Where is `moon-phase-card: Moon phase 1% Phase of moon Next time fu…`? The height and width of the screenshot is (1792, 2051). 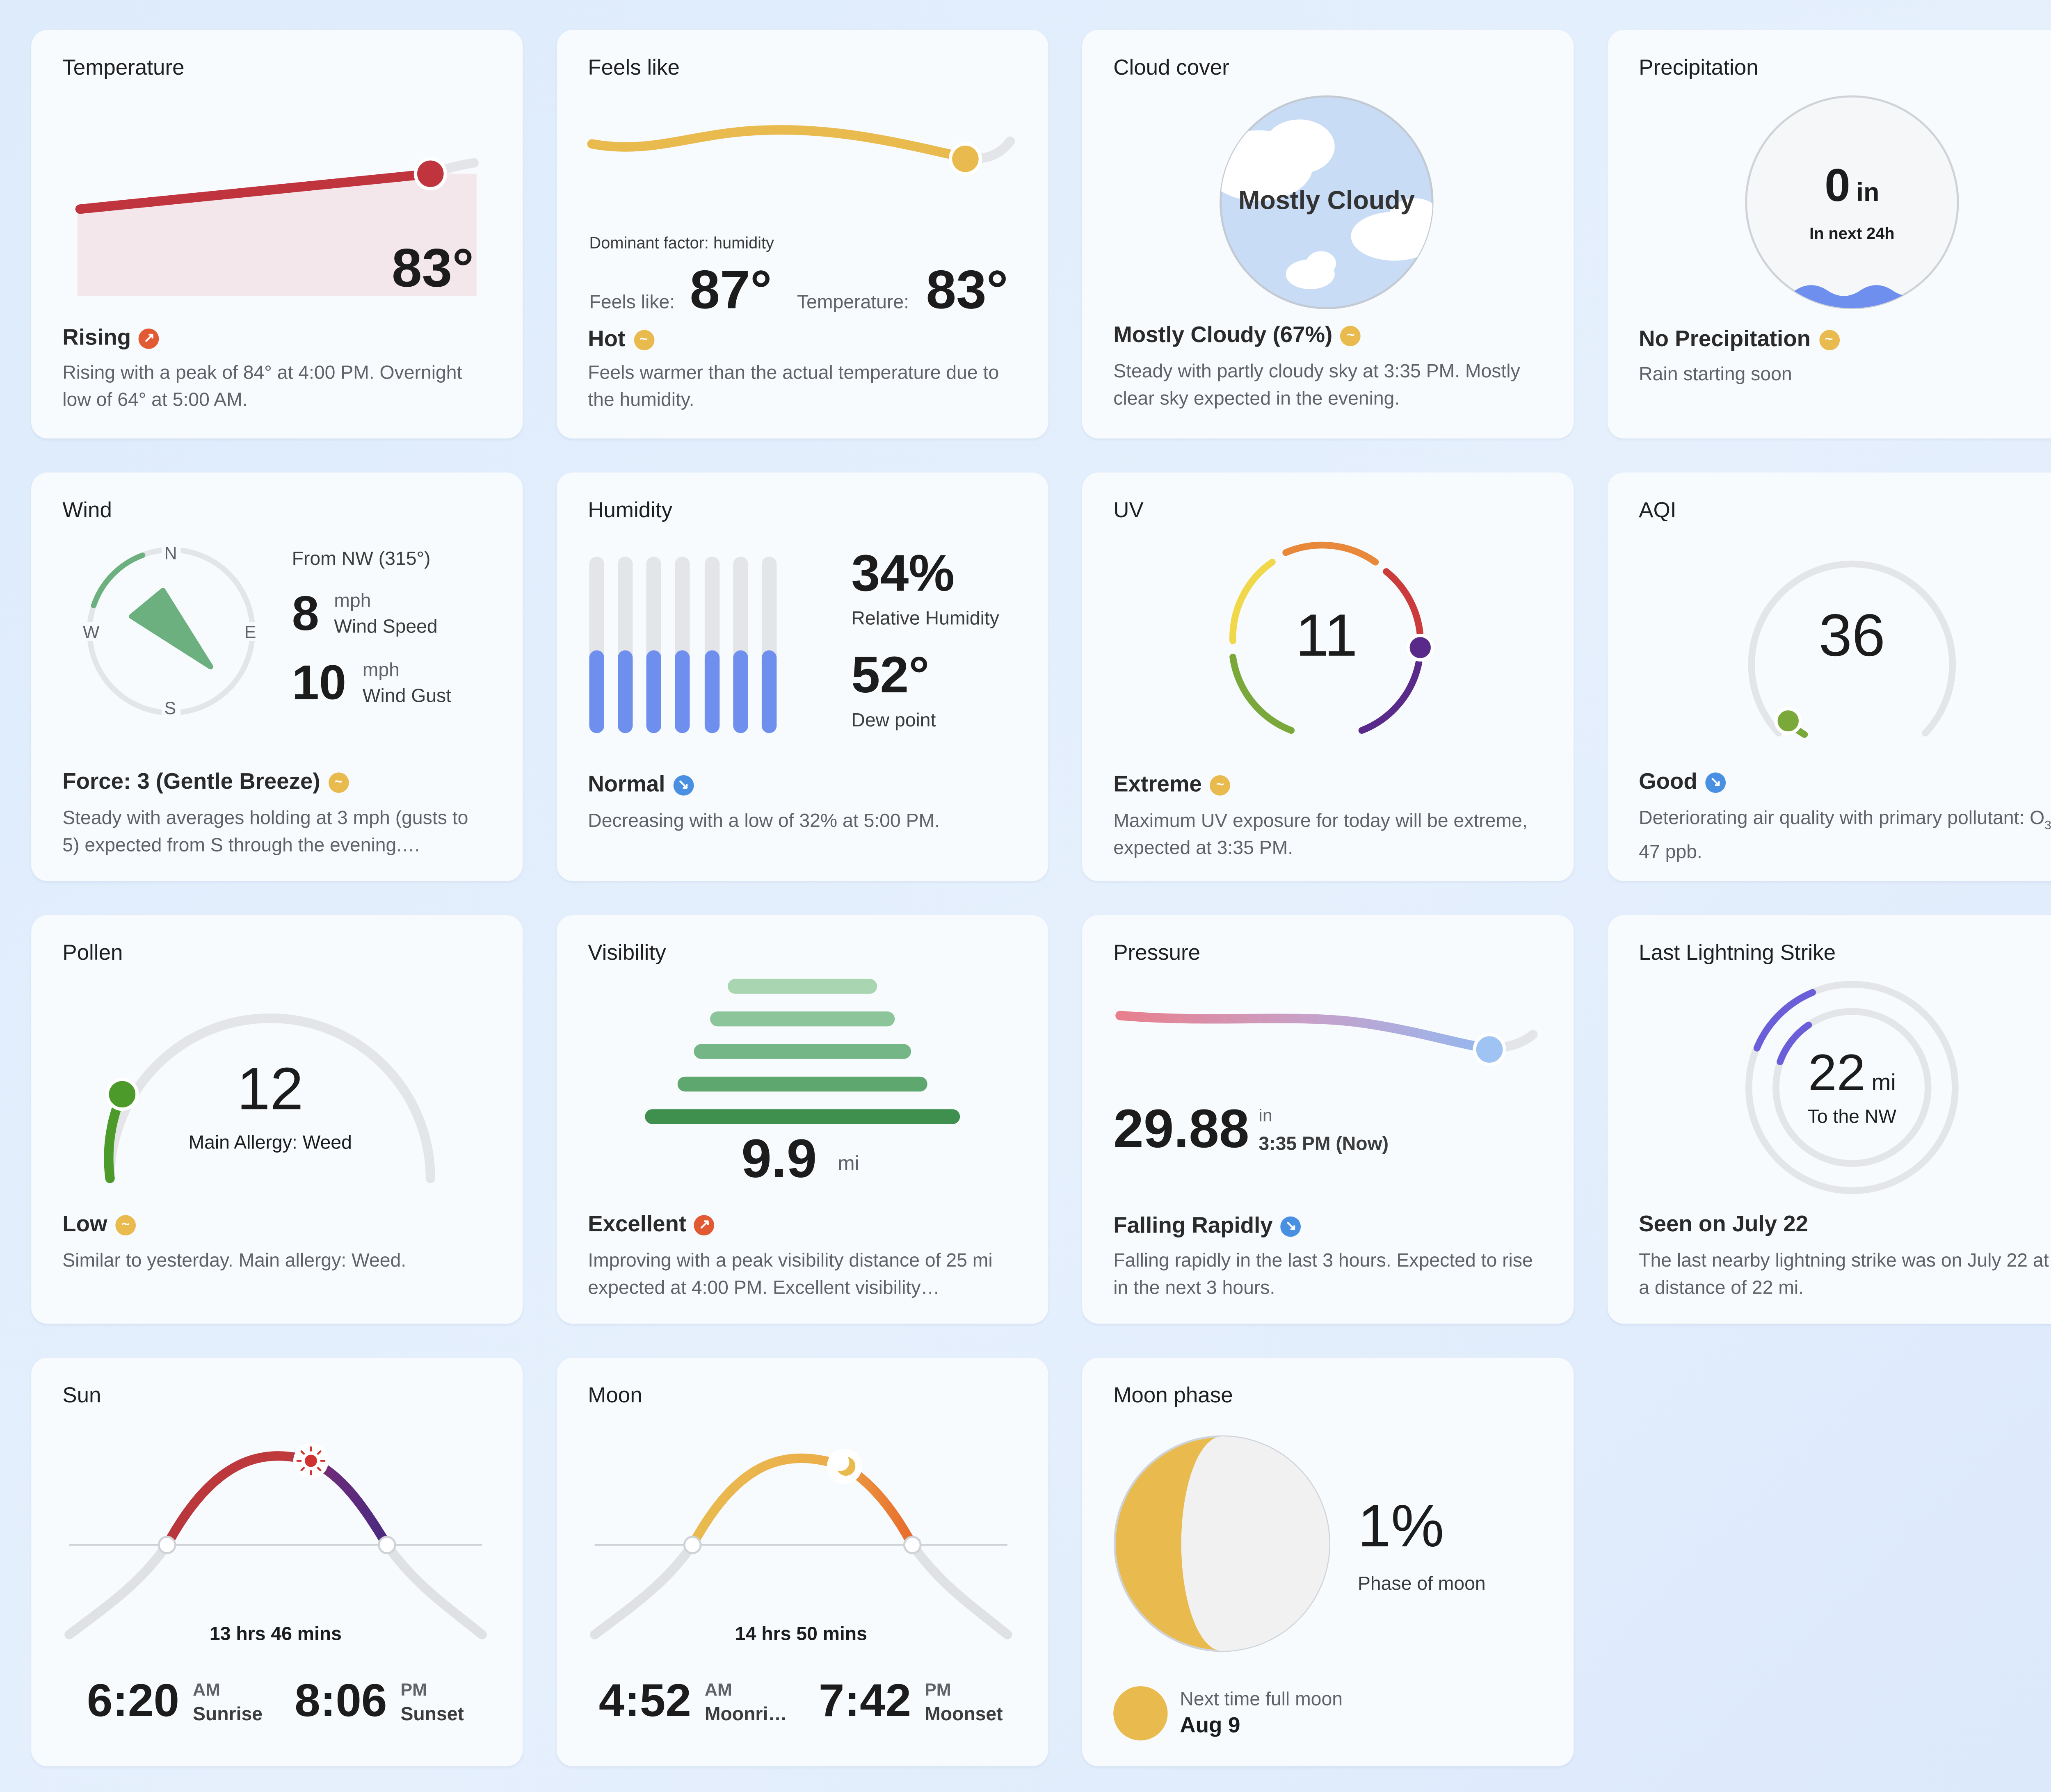 moon-phase-card: Moon phase 1% Phase of moon Next time fu… is located at coordinates (1328, 1562).